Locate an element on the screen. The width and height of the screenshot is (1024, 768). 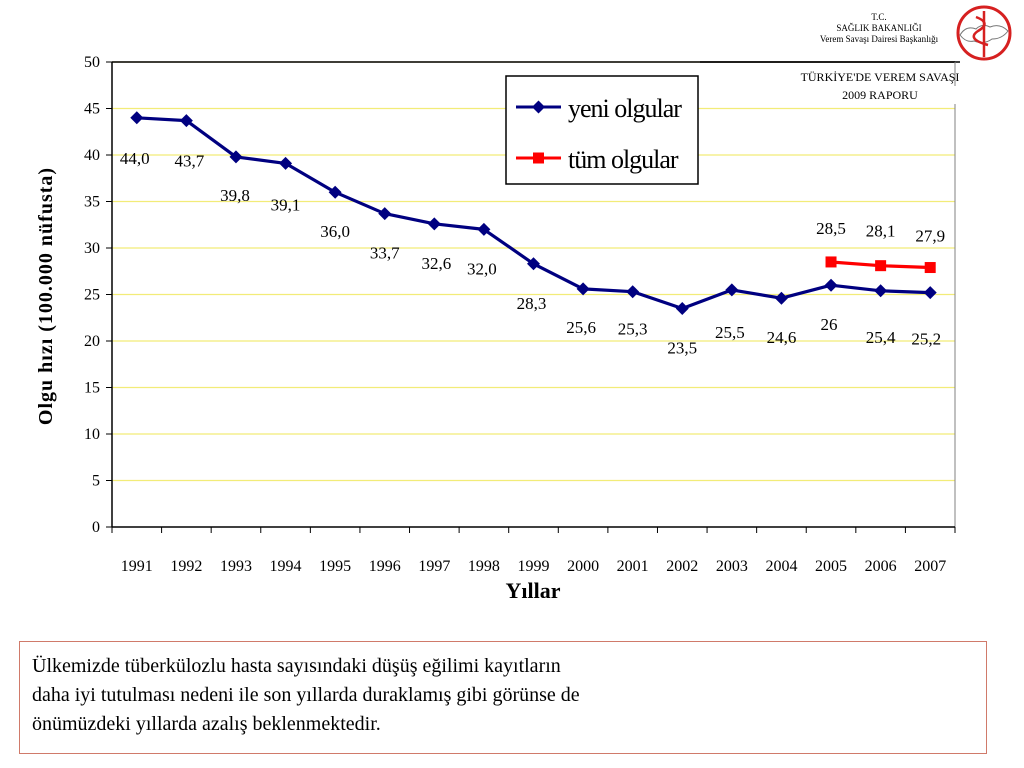
data-label: 26 is located at coordinates (829, 324).